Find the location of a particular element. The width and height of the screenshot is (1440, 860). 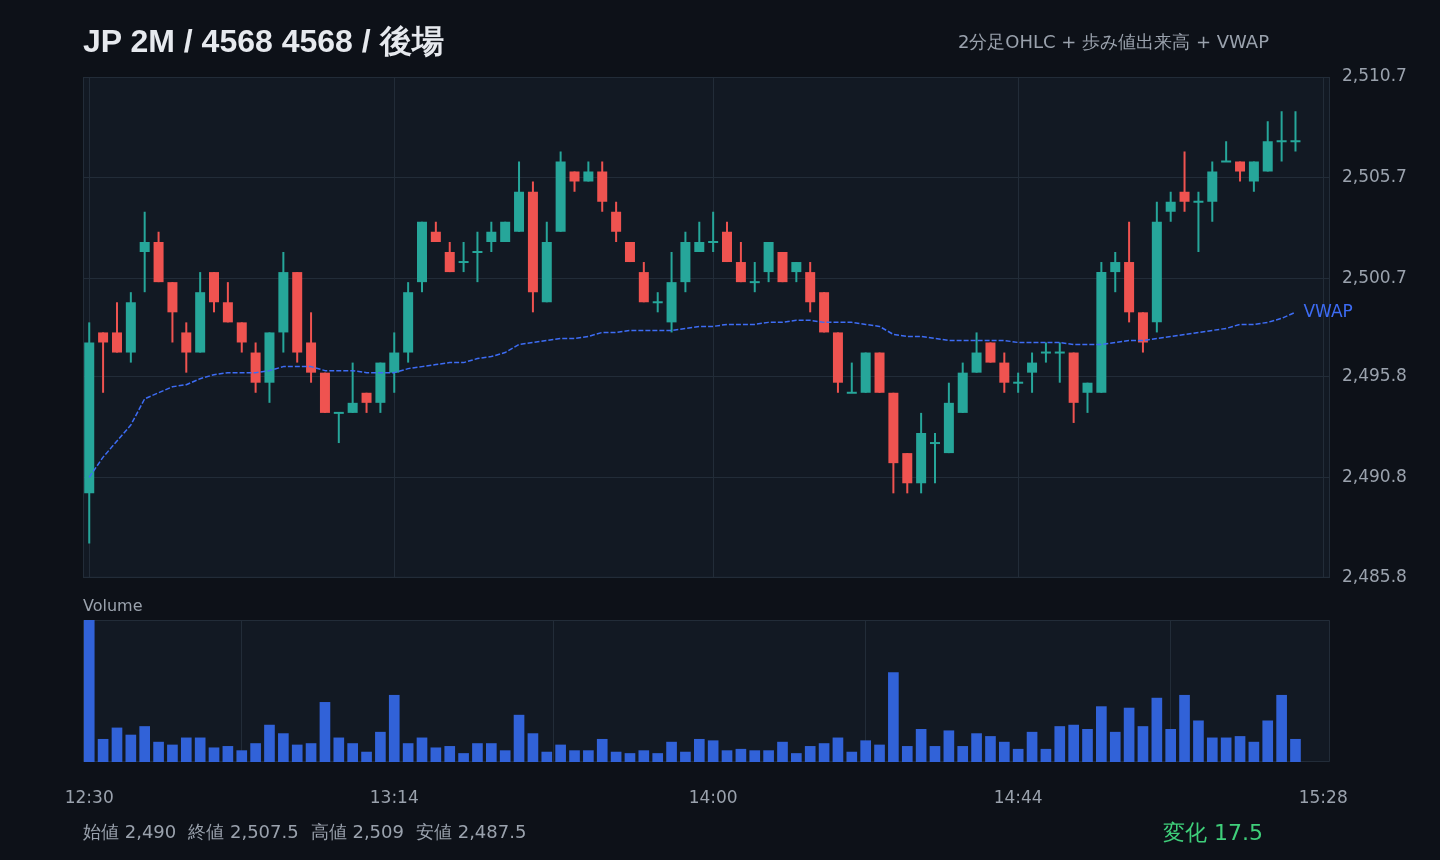

series-label: VWAP is located at coordinates (1328, 310).